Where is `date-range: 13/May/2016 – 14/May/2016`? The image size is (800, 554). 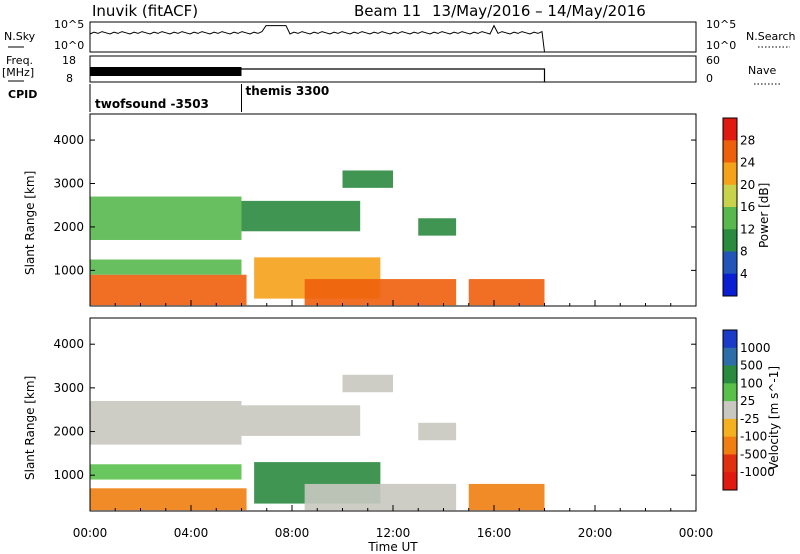 date-range: 13/May/2016 – 14/May/2016 is located at coordinates (539, 11).